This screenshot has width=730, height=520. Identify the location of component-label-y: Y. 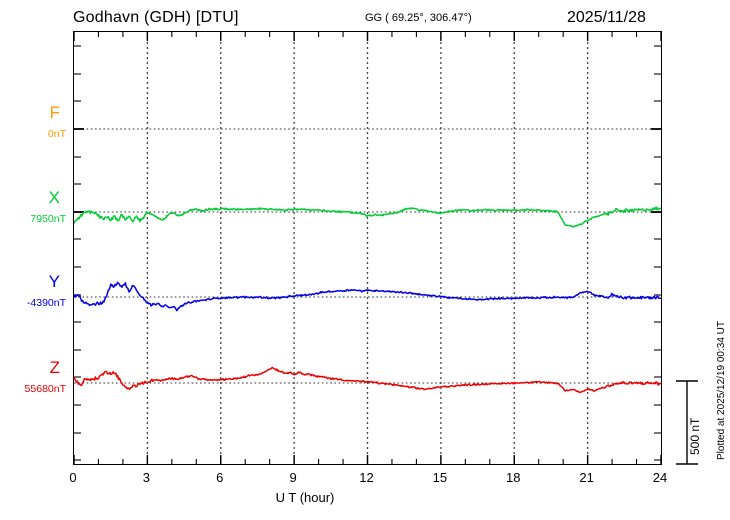
(54, 281).